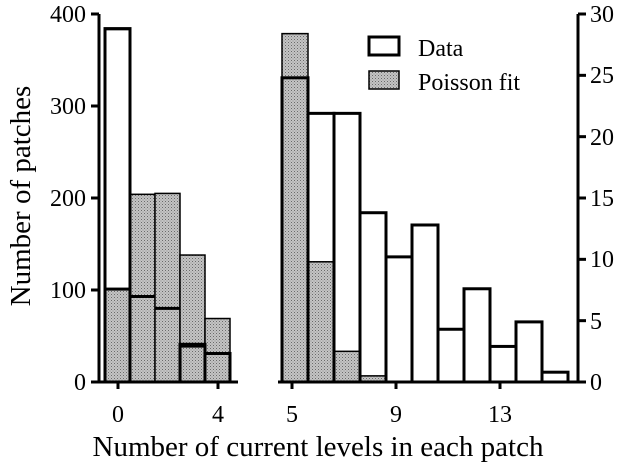  I want to click on right-y-tick-label: 5, so click(596, 322).